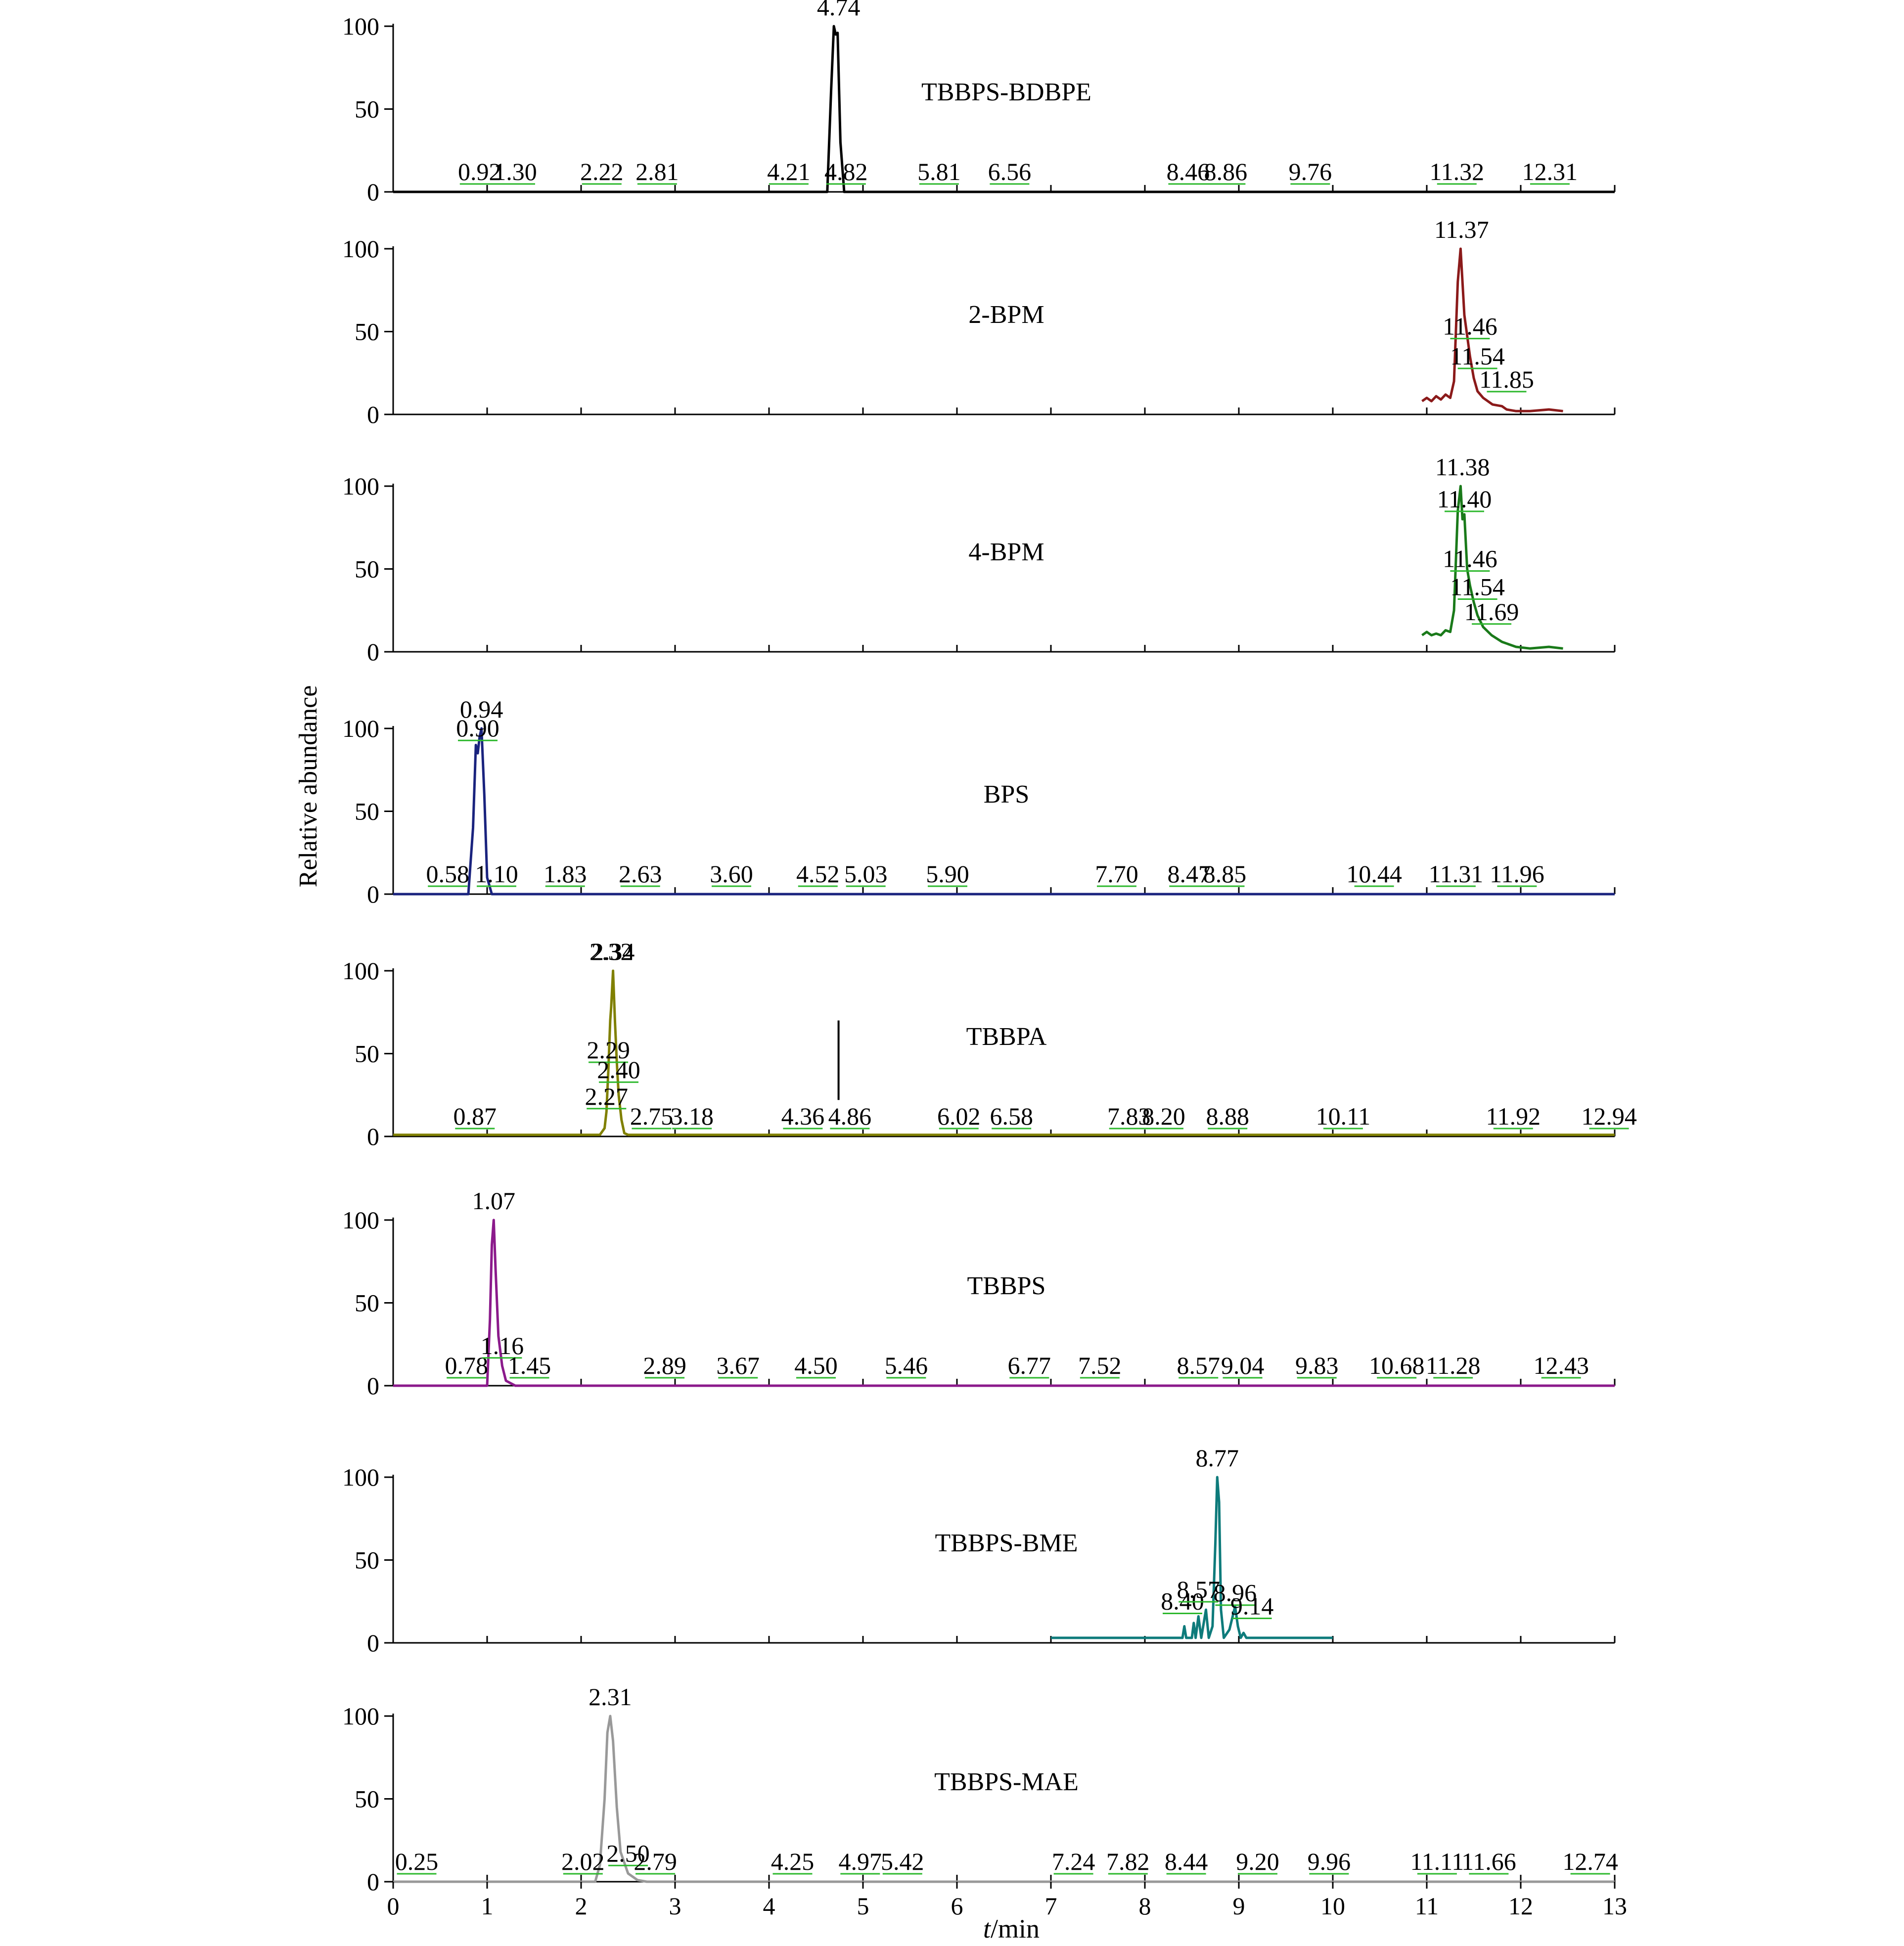 This screenshot has width=1904, height=1946. What do you see at coordinates (1199, 1590) in the screenshot?
I see `peak-label: 8.57` at bounding box center [1199, 1590].